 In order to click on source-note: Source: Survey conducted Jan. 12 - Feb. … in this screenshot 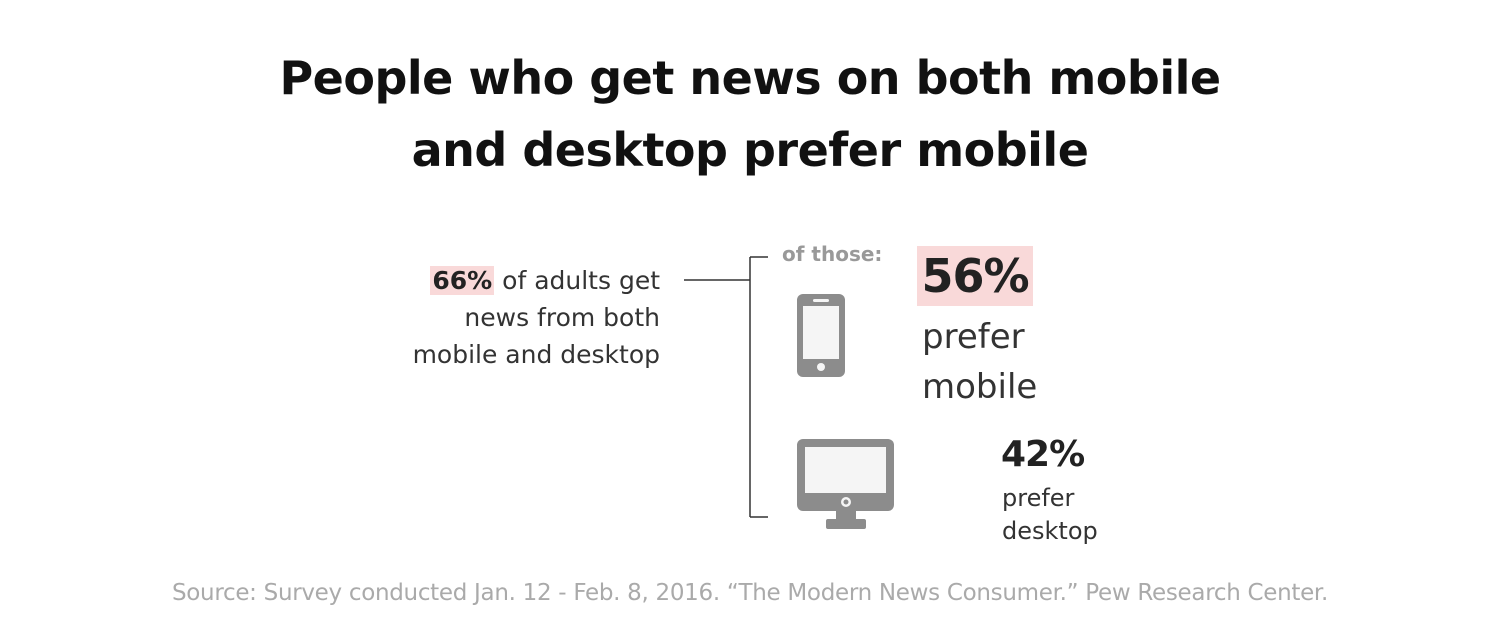, I will do `click(749, 593)`.